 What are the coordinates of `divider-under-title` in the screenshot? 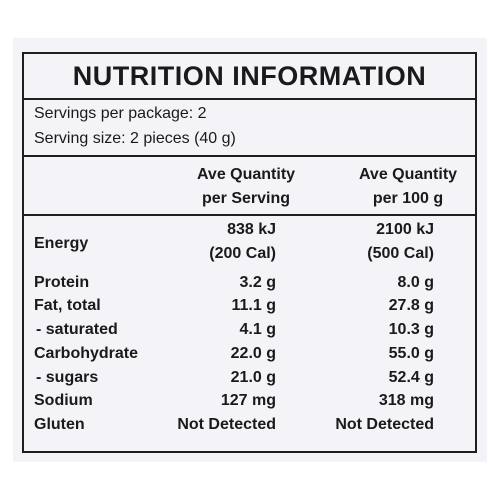 It's located at (249, 99).